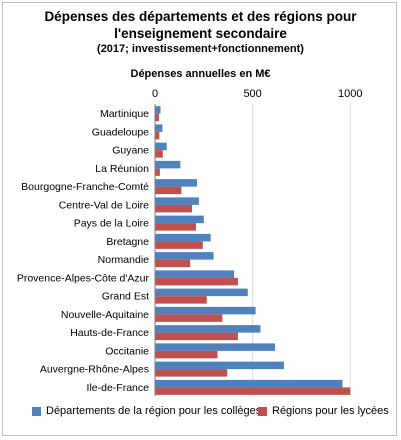 The image size is (401, 440). Describe the element at coordinates (36, 411) in the screenshot. I see `legend-swatch-colleges` at that location.